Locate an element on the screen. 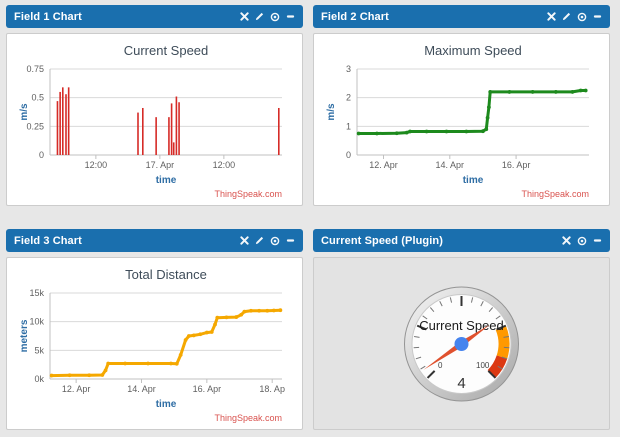 Image resolution: width=620 pixels, height=437 pixels. y-tick-label: 10k is located at coordinates (36, 322).